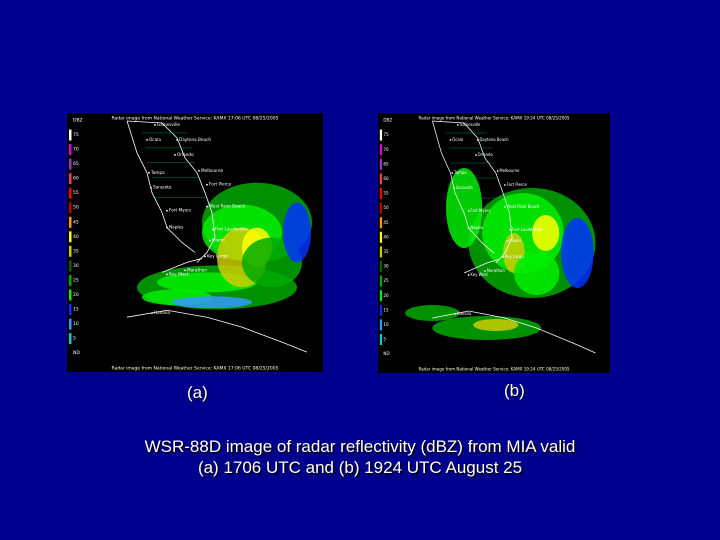 The height and width of the screenshot is (540, 720). What do you see at coordinates (176, 227) in the screenshot?
I see `city-label: Naples` at bounding box center [176, 227].